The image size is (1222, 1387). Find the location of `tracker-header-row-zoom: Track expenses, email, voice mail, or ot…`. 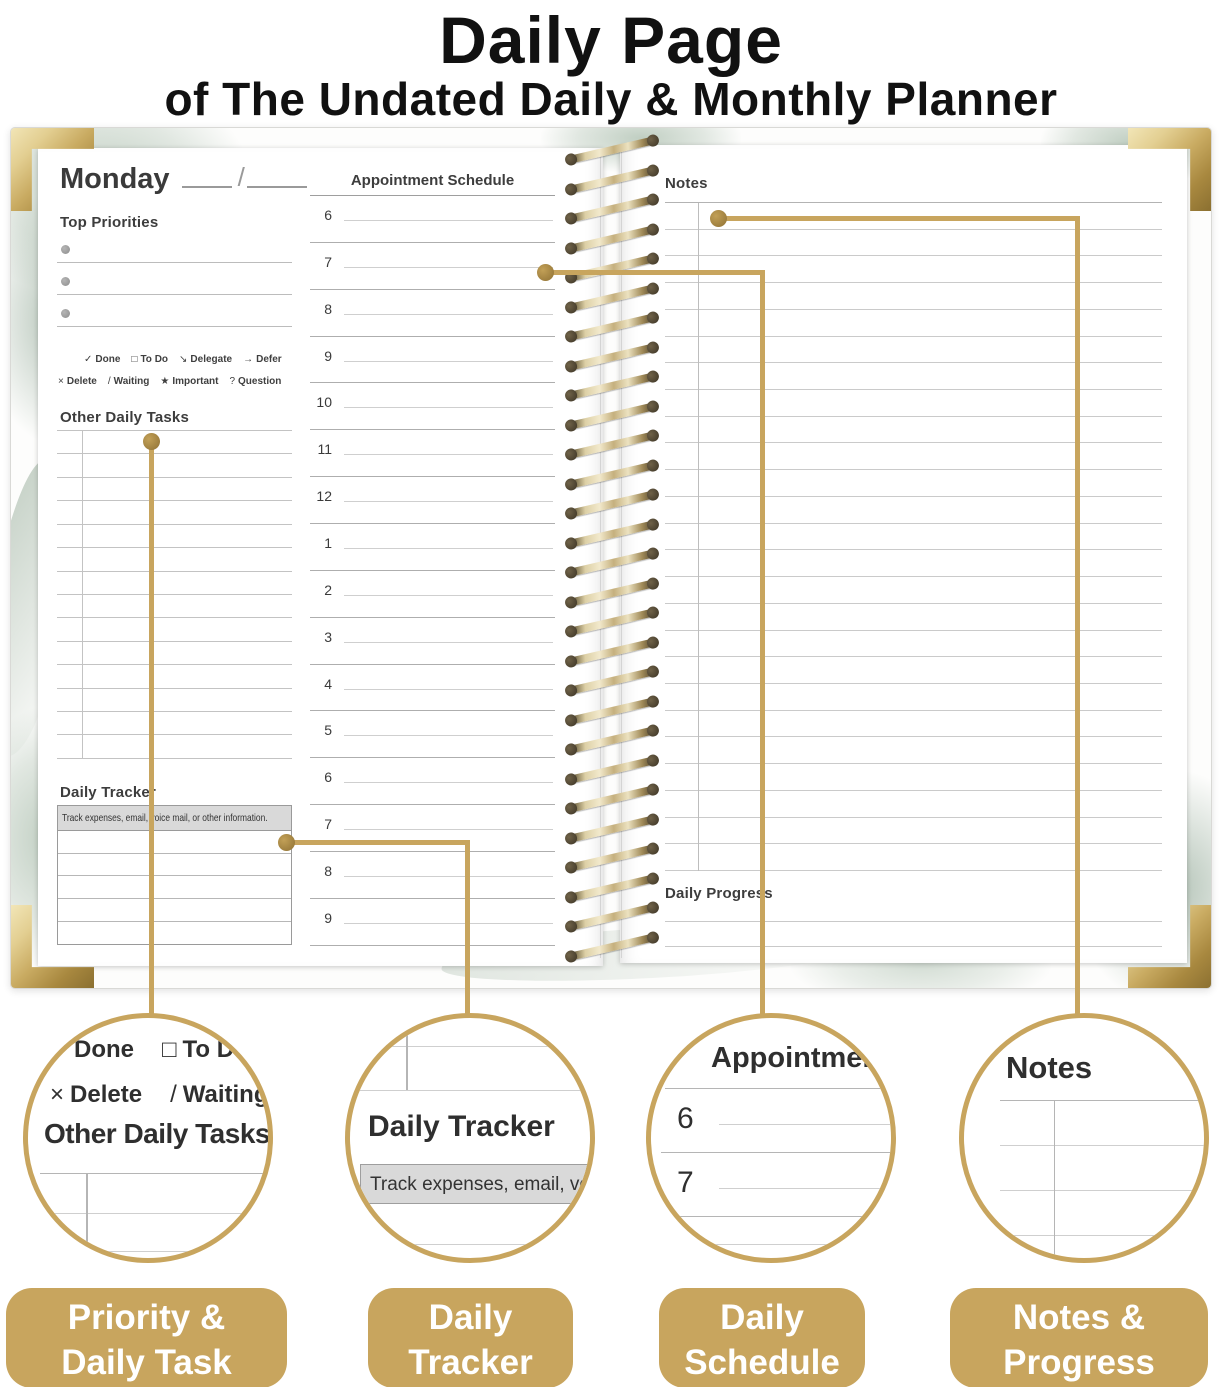

tracker-header-row-zoom: Track expenses, email, voice mail, or ot… is located at coordinates (475, 1184).